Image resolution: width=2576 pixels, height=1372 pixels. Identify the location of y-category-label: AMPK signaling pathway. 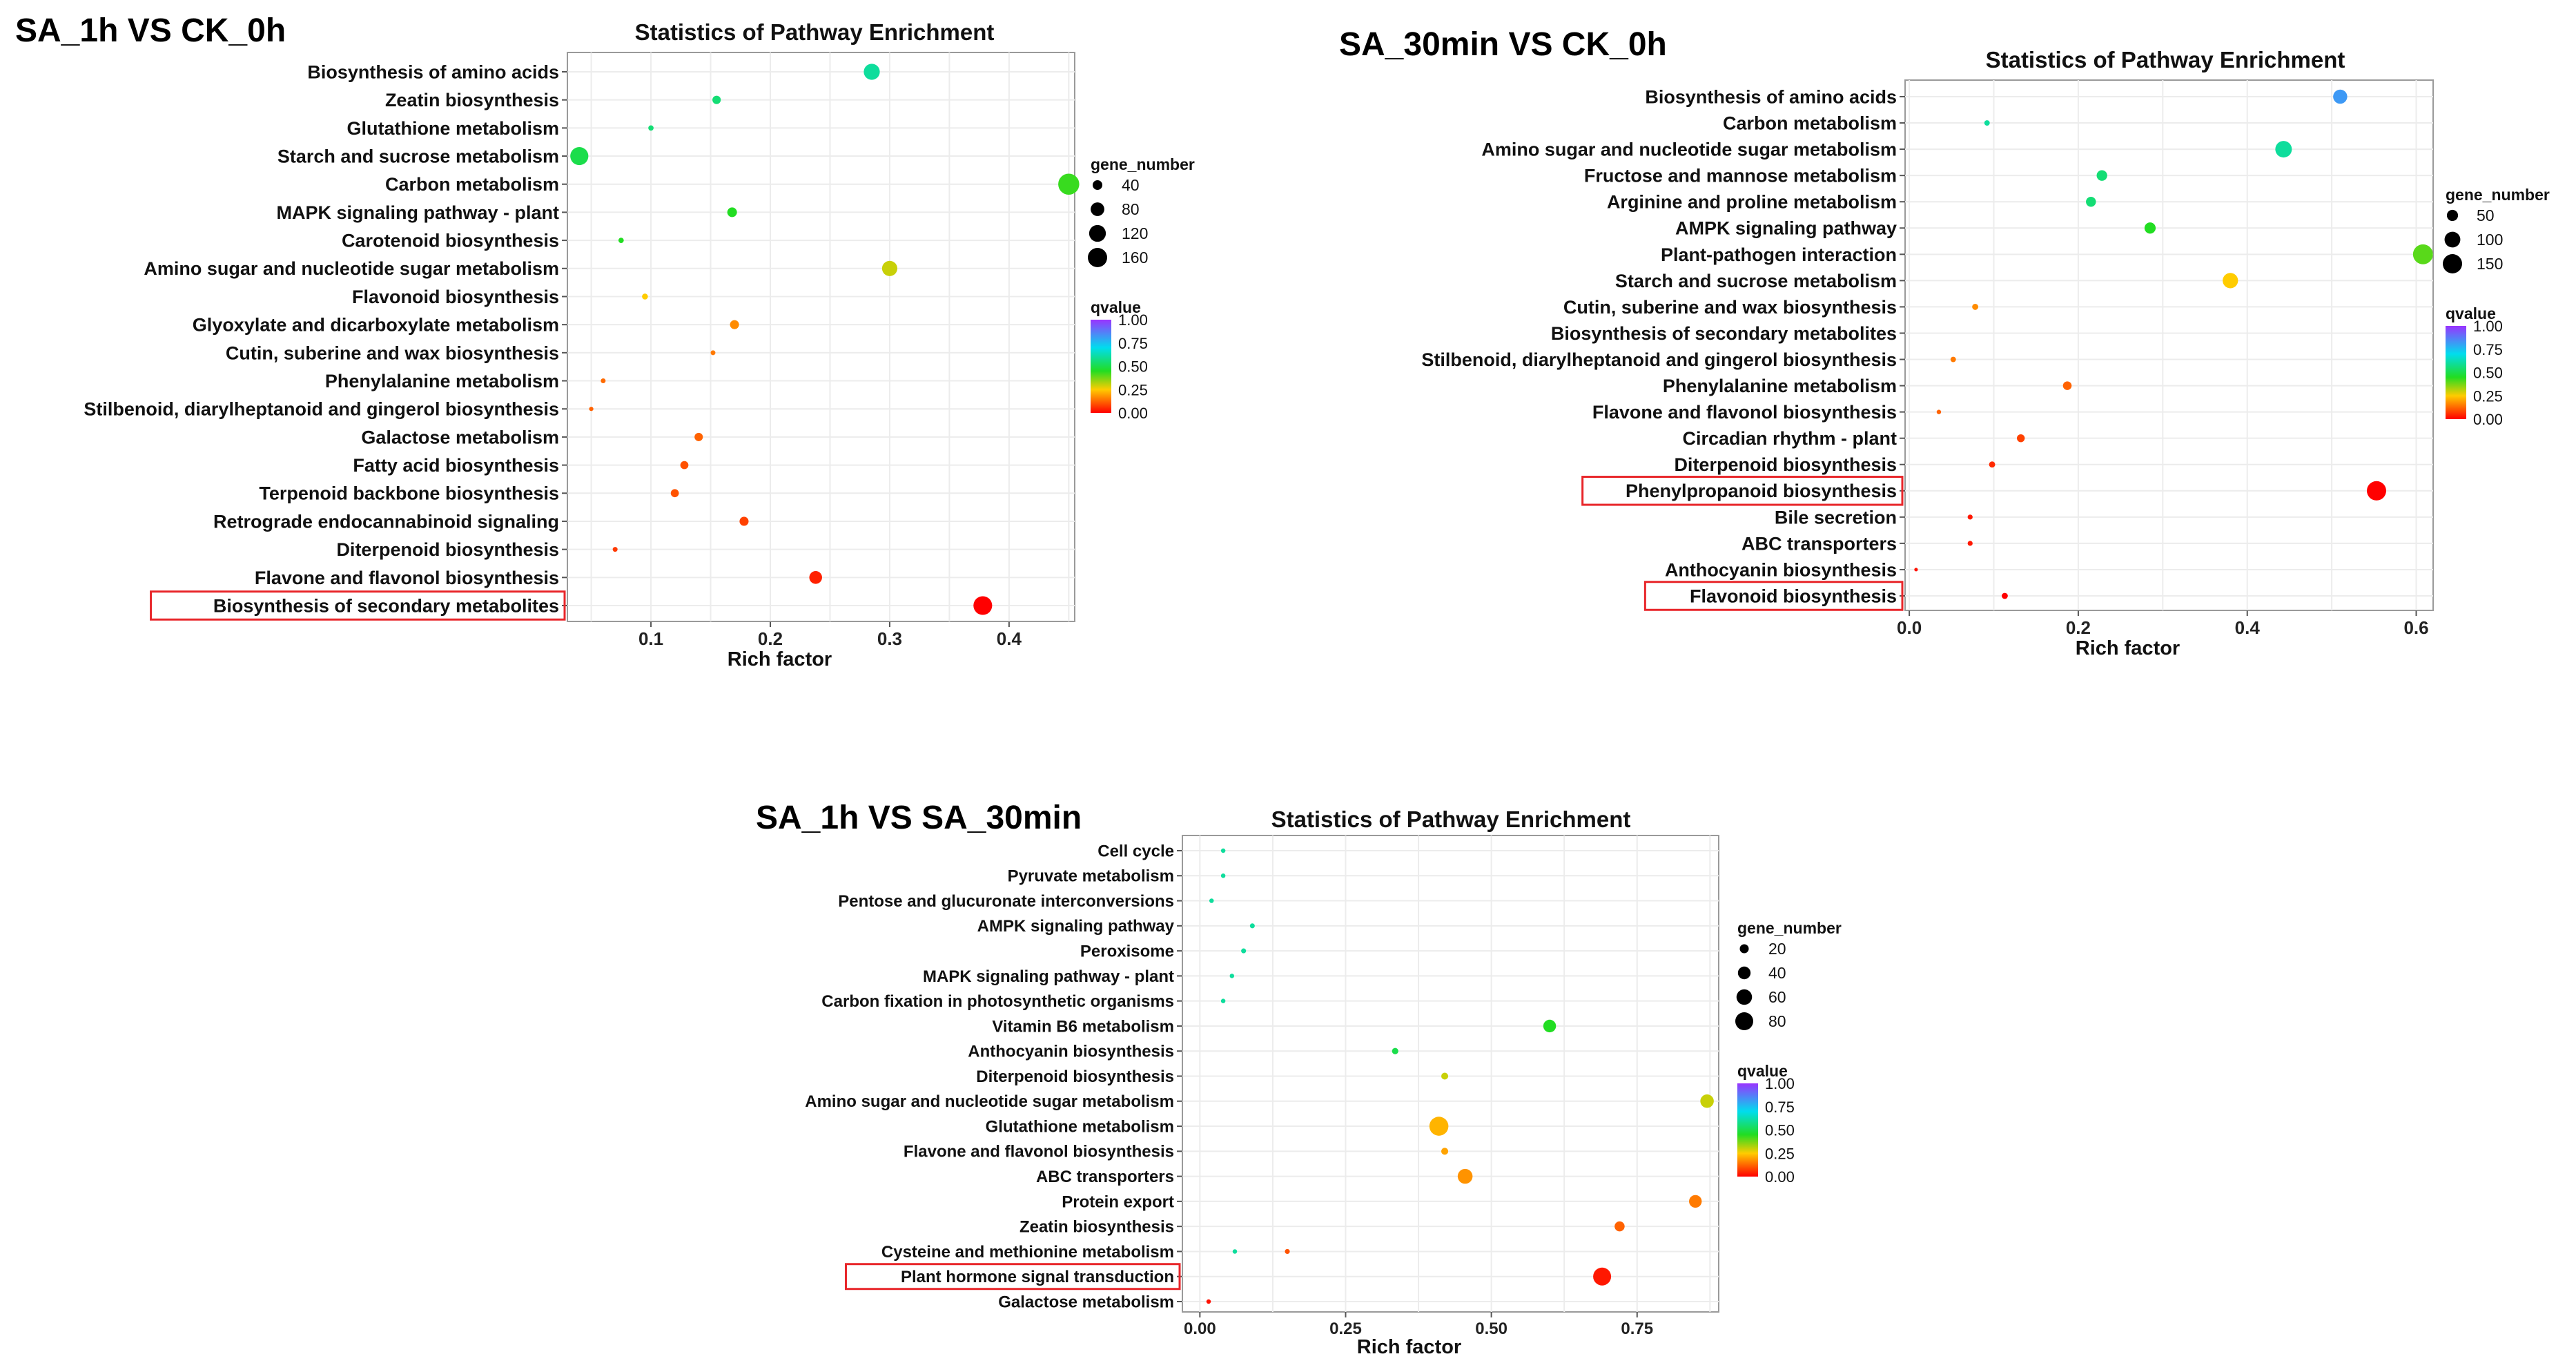
(1786, 228).